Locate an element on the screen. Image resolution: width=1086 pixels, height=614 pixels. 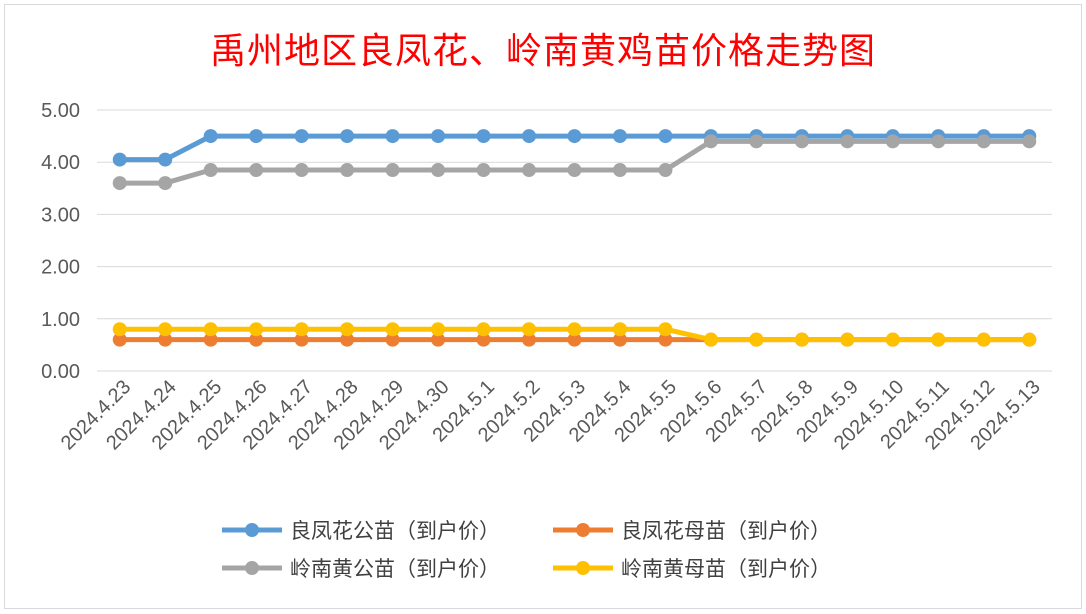
legend-item: 岭南黄母苗（到户价） is located at coordinates (692, 569).